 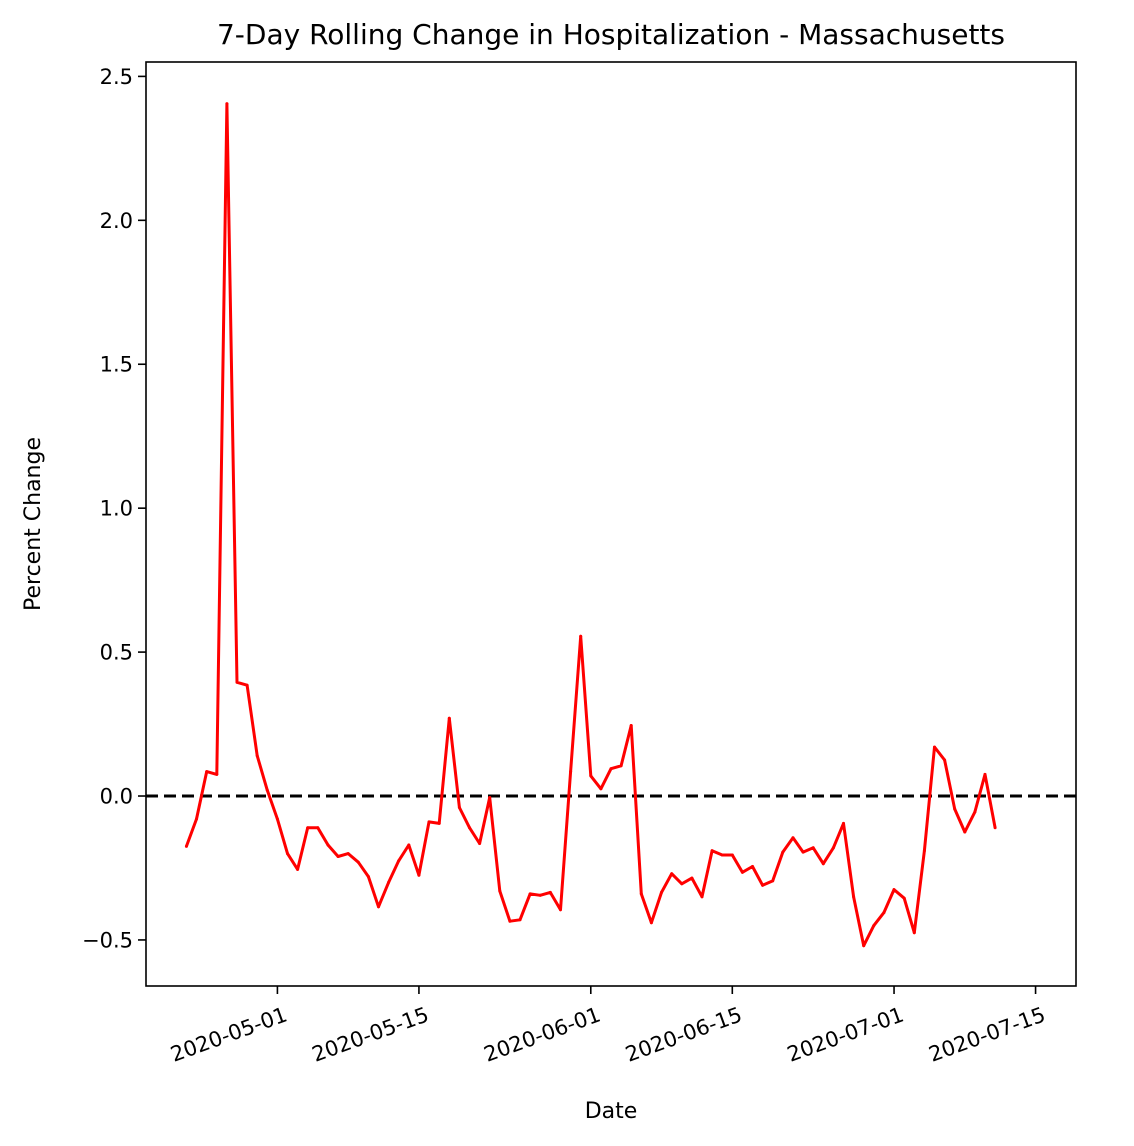 What do you see at coordinates (683, 1034) in the screenshot?
I see `x-tick-label: 2020-06-15` at bounding box center [683, 1034].